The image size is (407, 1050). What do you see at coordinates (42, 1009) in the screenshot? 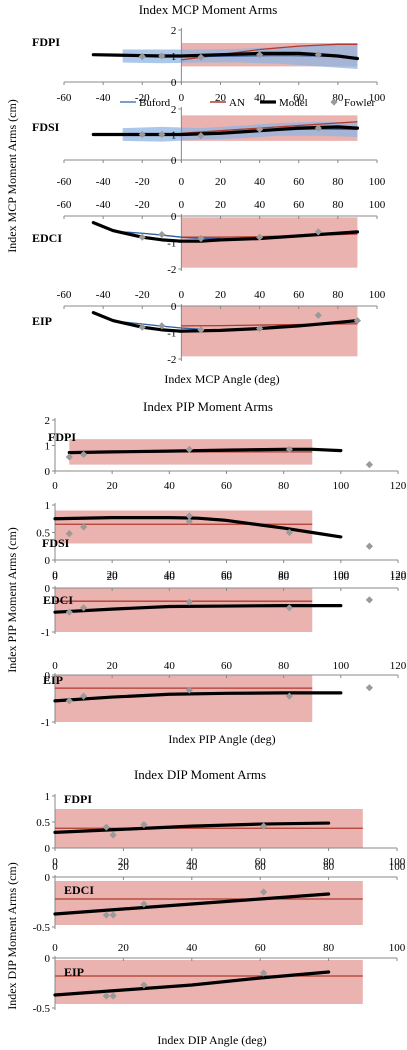
I see `y-tick-label: -0.5` at bounding box center [42, 1009].